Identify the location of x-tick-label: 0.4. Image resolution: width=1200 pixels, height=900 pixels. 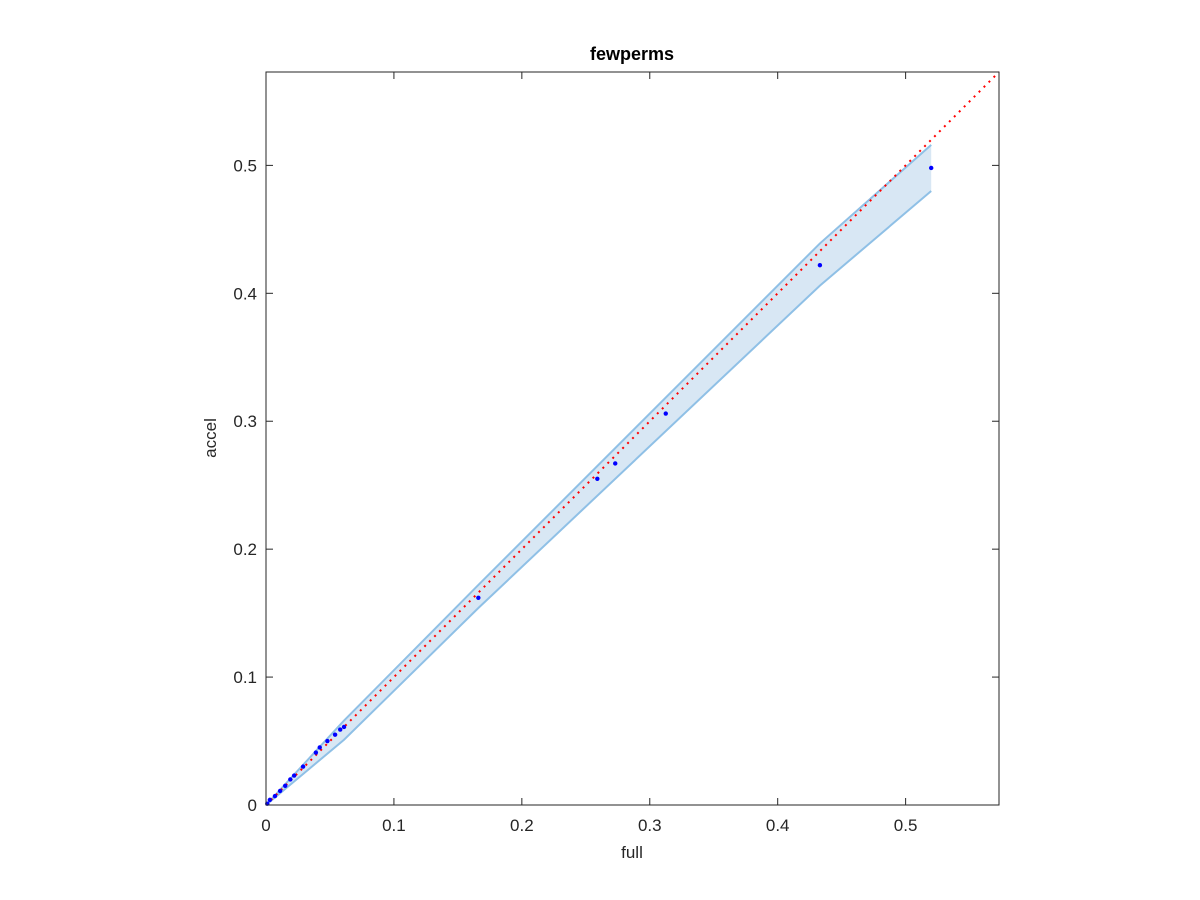
(778, 825).